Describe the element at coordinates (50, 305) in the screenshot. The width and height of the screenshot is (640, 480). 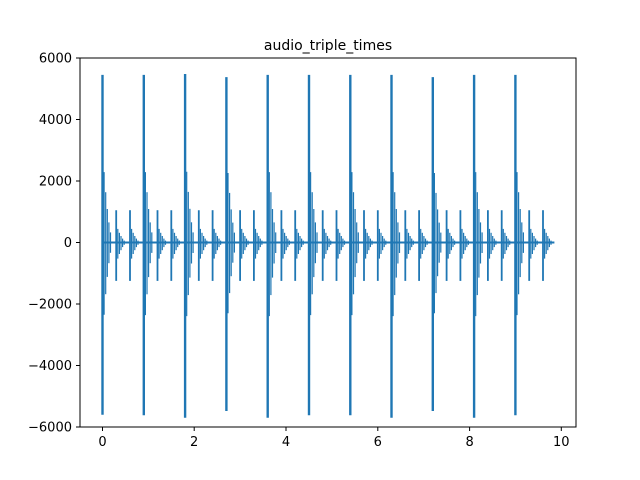
I see `y-tick-label: −2000` at that location.